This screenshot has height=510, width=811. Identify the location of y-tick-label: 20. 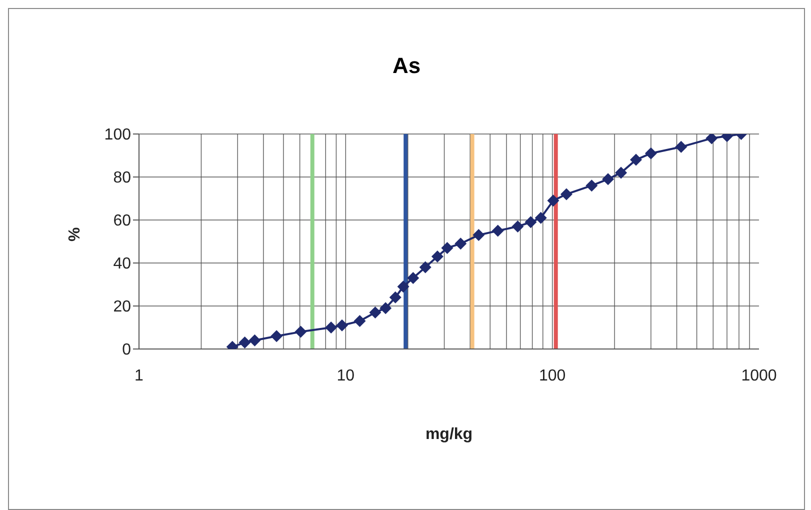
(122, 307).